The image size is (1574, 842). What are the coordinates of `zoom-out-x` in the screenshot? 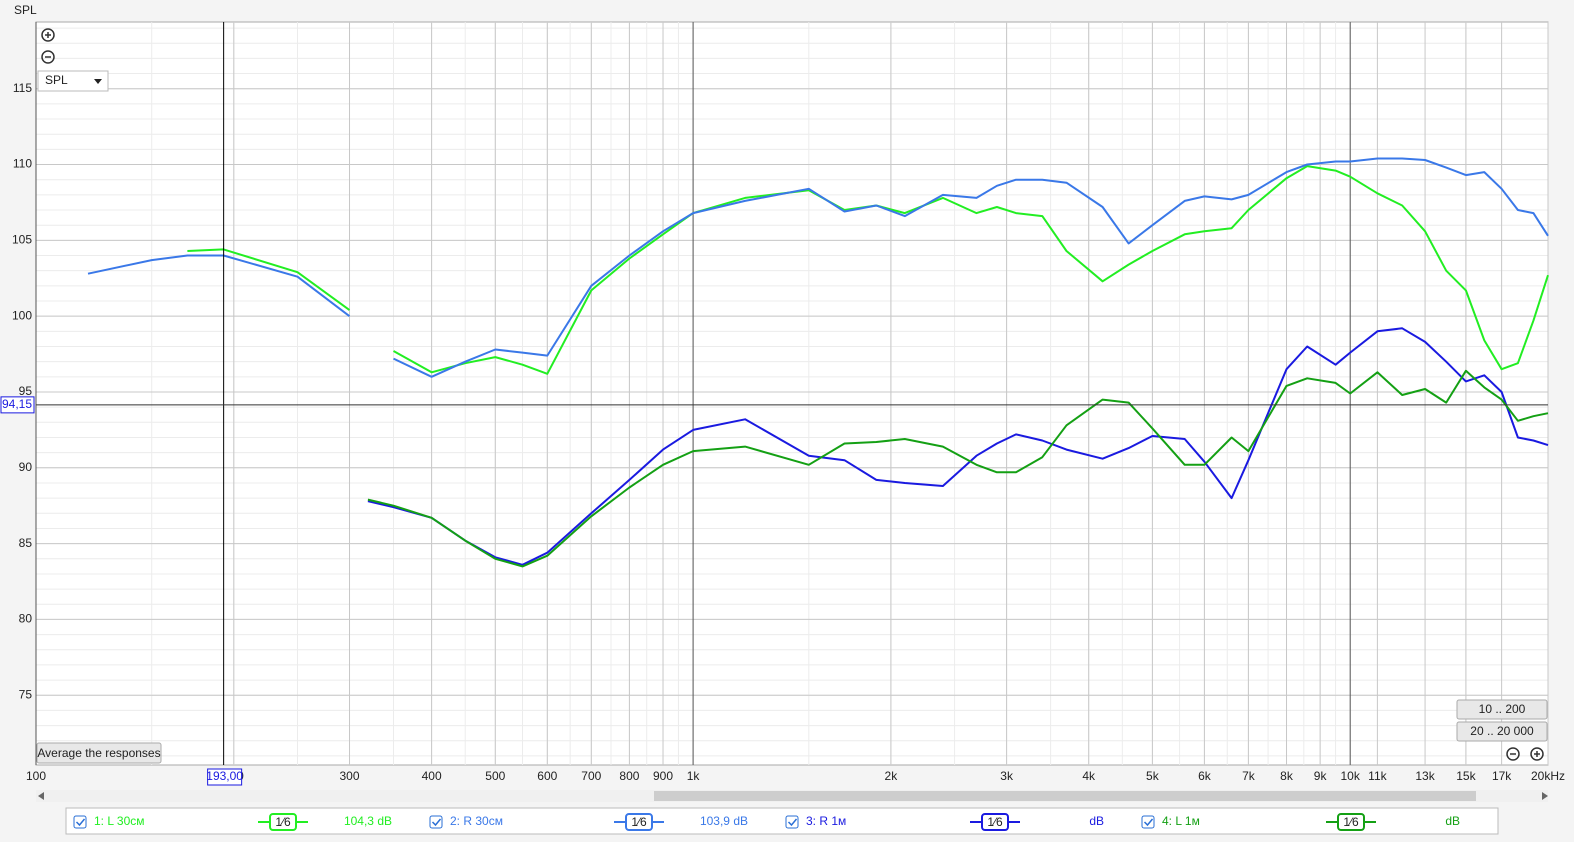 It's located at (1513, 754).